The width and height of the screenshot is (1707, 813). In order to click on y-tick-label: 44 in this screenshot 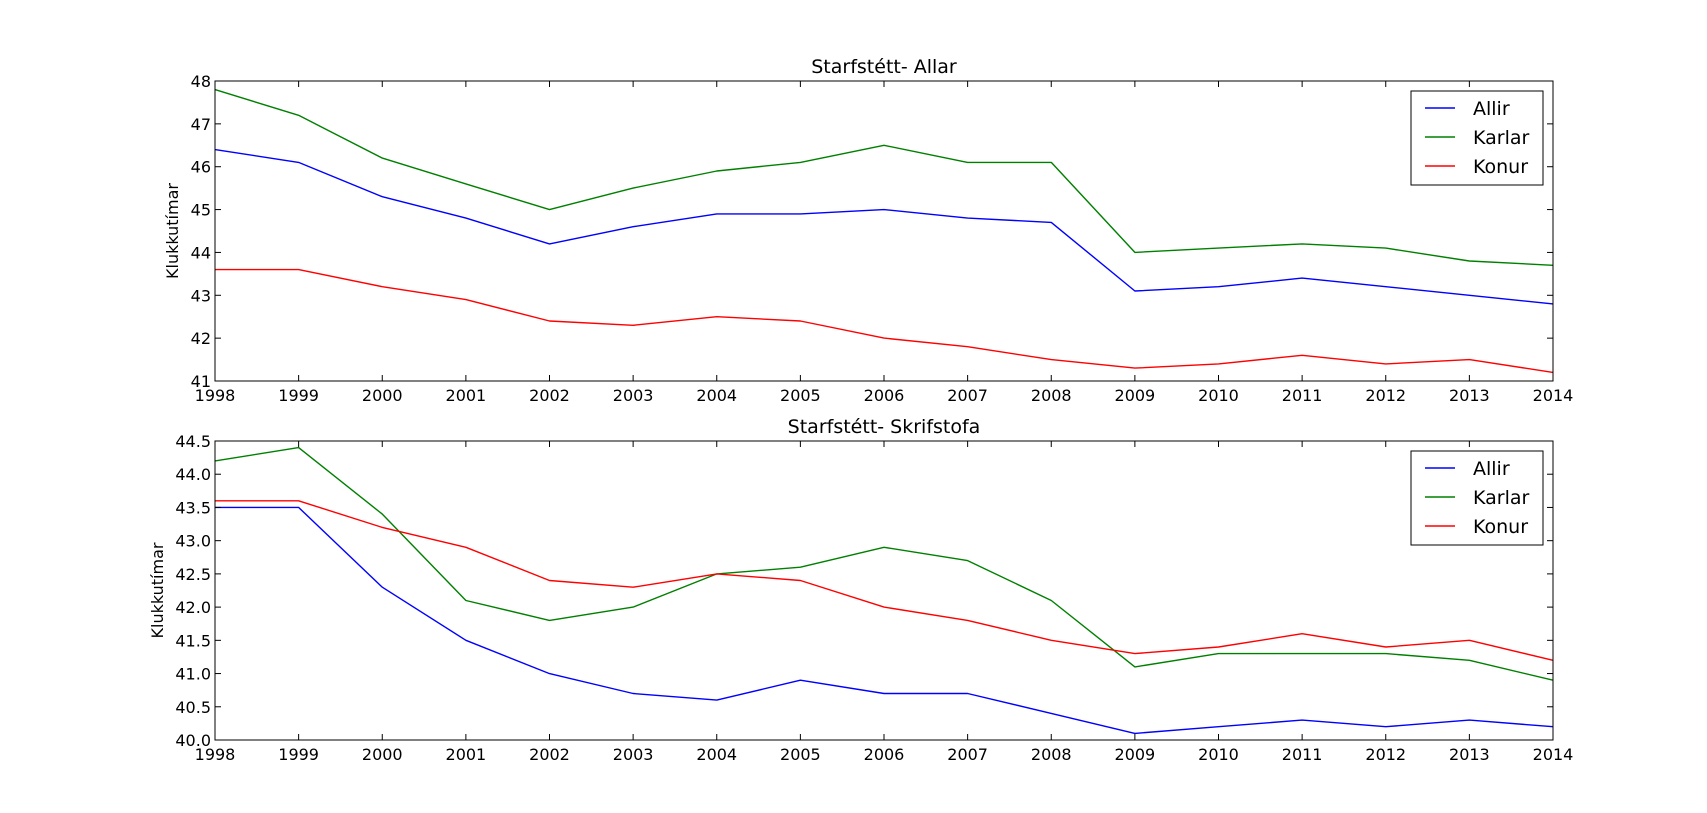, I will do `click(201, 252)`.